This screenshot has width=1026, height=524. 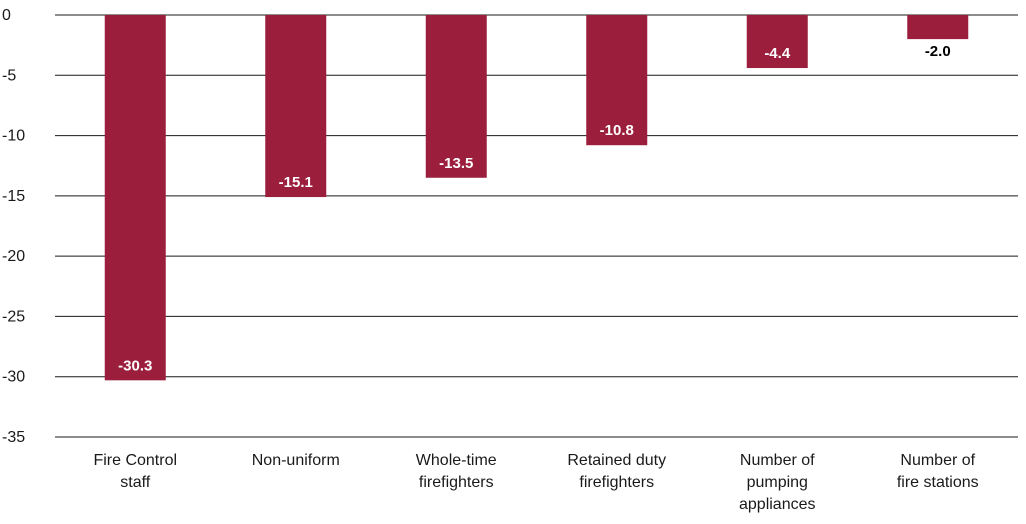 I want to click on y-tick-label: -25, so click(x=13, y=316).